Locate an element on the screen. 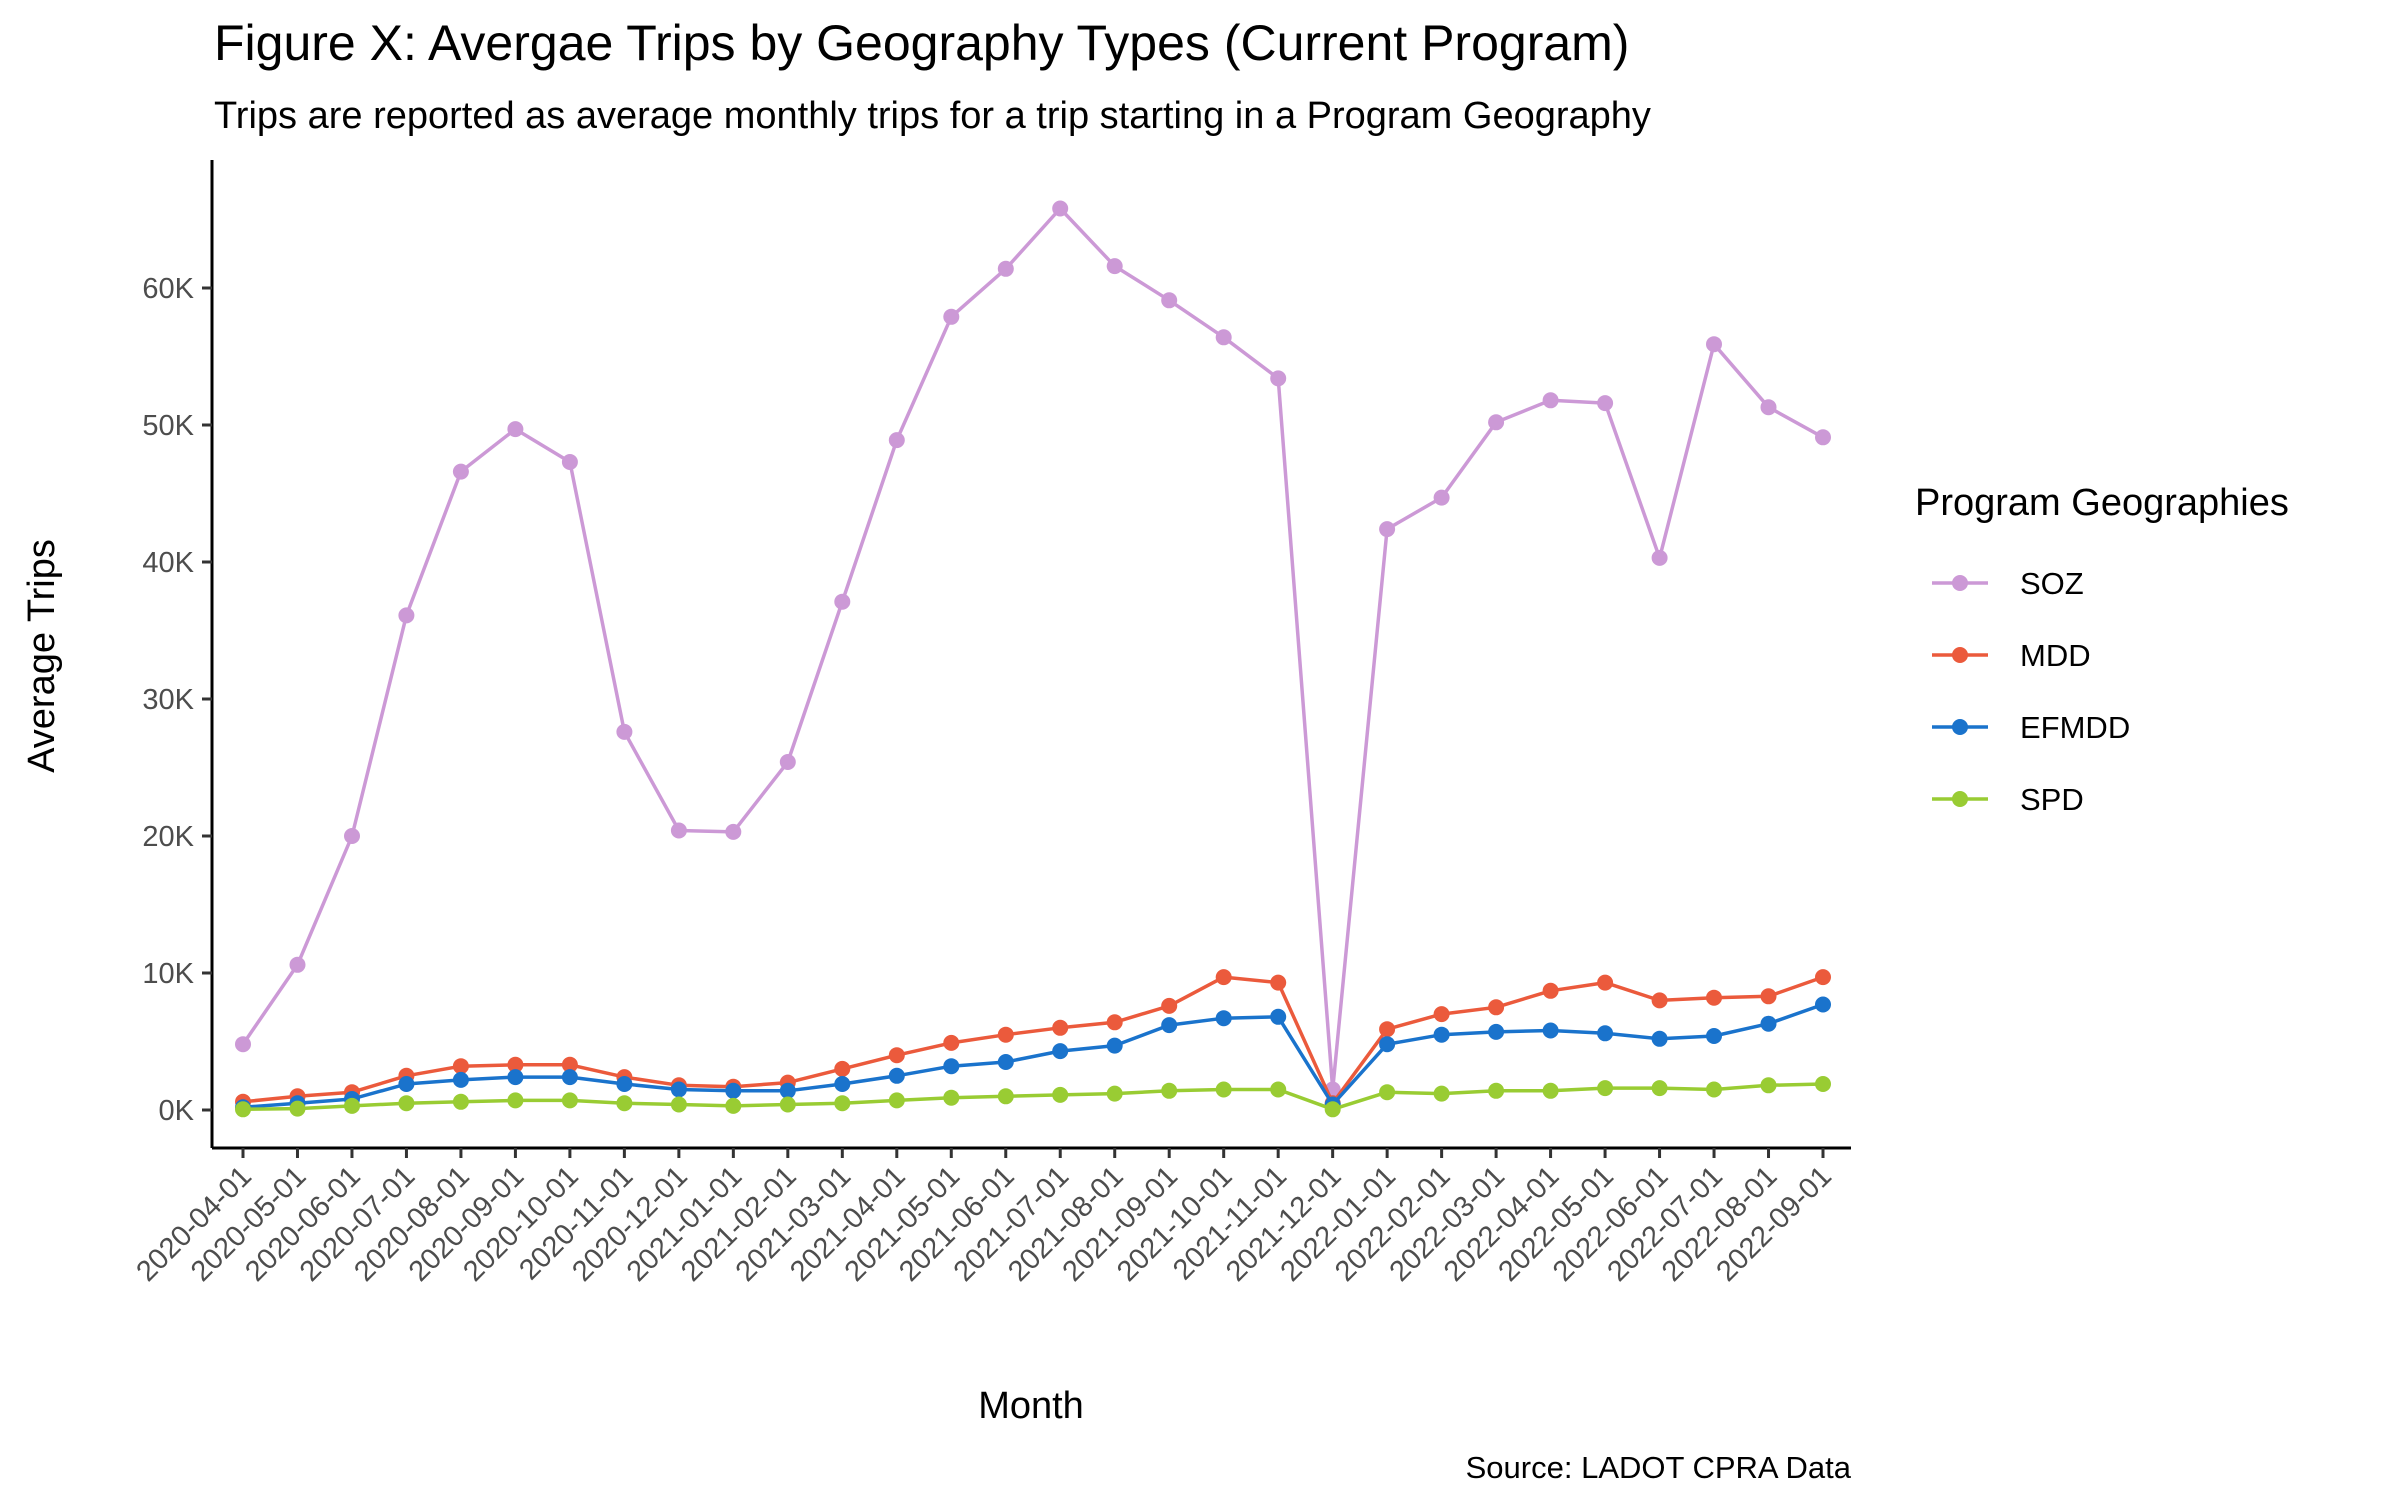 The image size is (2400, 1500). y-tick-label: 10K is located at coordinates (168, 974).